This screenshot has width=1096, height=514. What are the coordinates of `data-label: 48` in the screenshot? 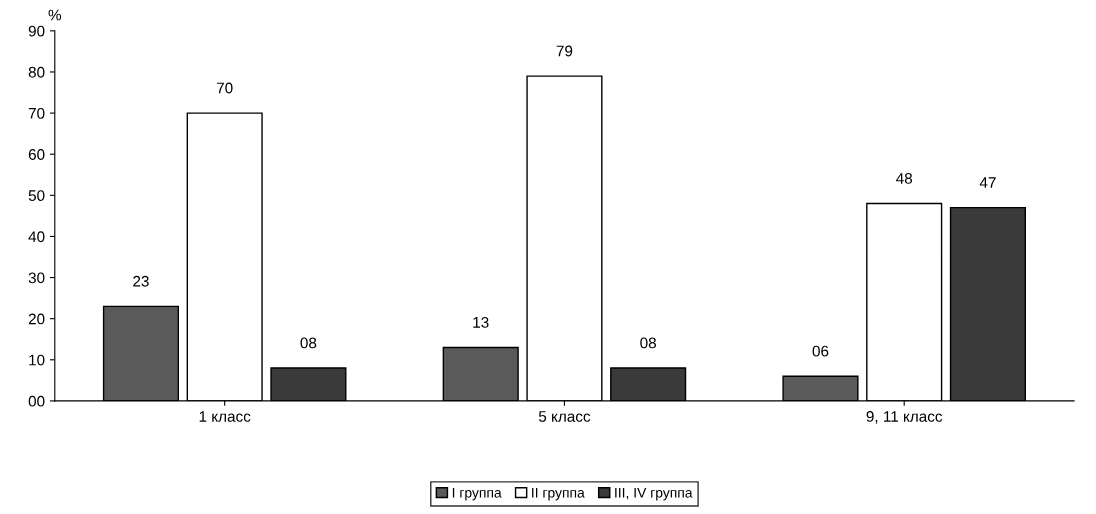 It's located at (904, 178).